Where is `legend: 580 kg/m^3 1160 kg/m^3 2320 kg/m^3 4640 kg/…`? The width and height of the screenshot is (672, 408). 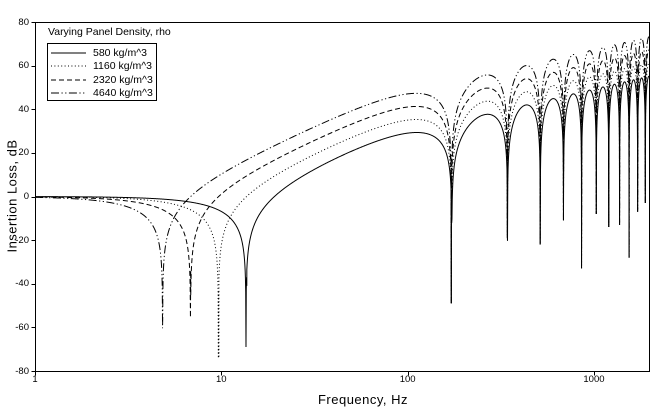 legend: 580 kg/m^3 1160 kg/m^3 2320 kg/m^3 4640 kg/… is located at coordinates (102, 72).